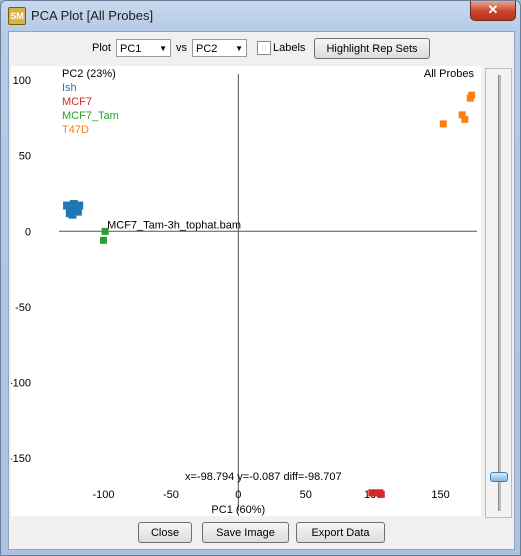  What do you see at coordinates (499, 477) in the screenshot?
I see `slider-thumb` at bounding box center [499, 477].